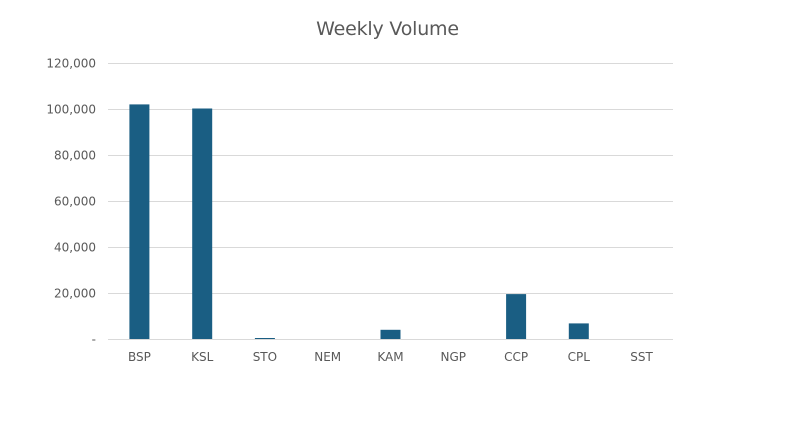 Image resolution: width=810 pixels, height=431 pixels. What do you see at coordinates (390, 334) in the screenshot?
I see `bar-kam` at bounding box center [390, 334].